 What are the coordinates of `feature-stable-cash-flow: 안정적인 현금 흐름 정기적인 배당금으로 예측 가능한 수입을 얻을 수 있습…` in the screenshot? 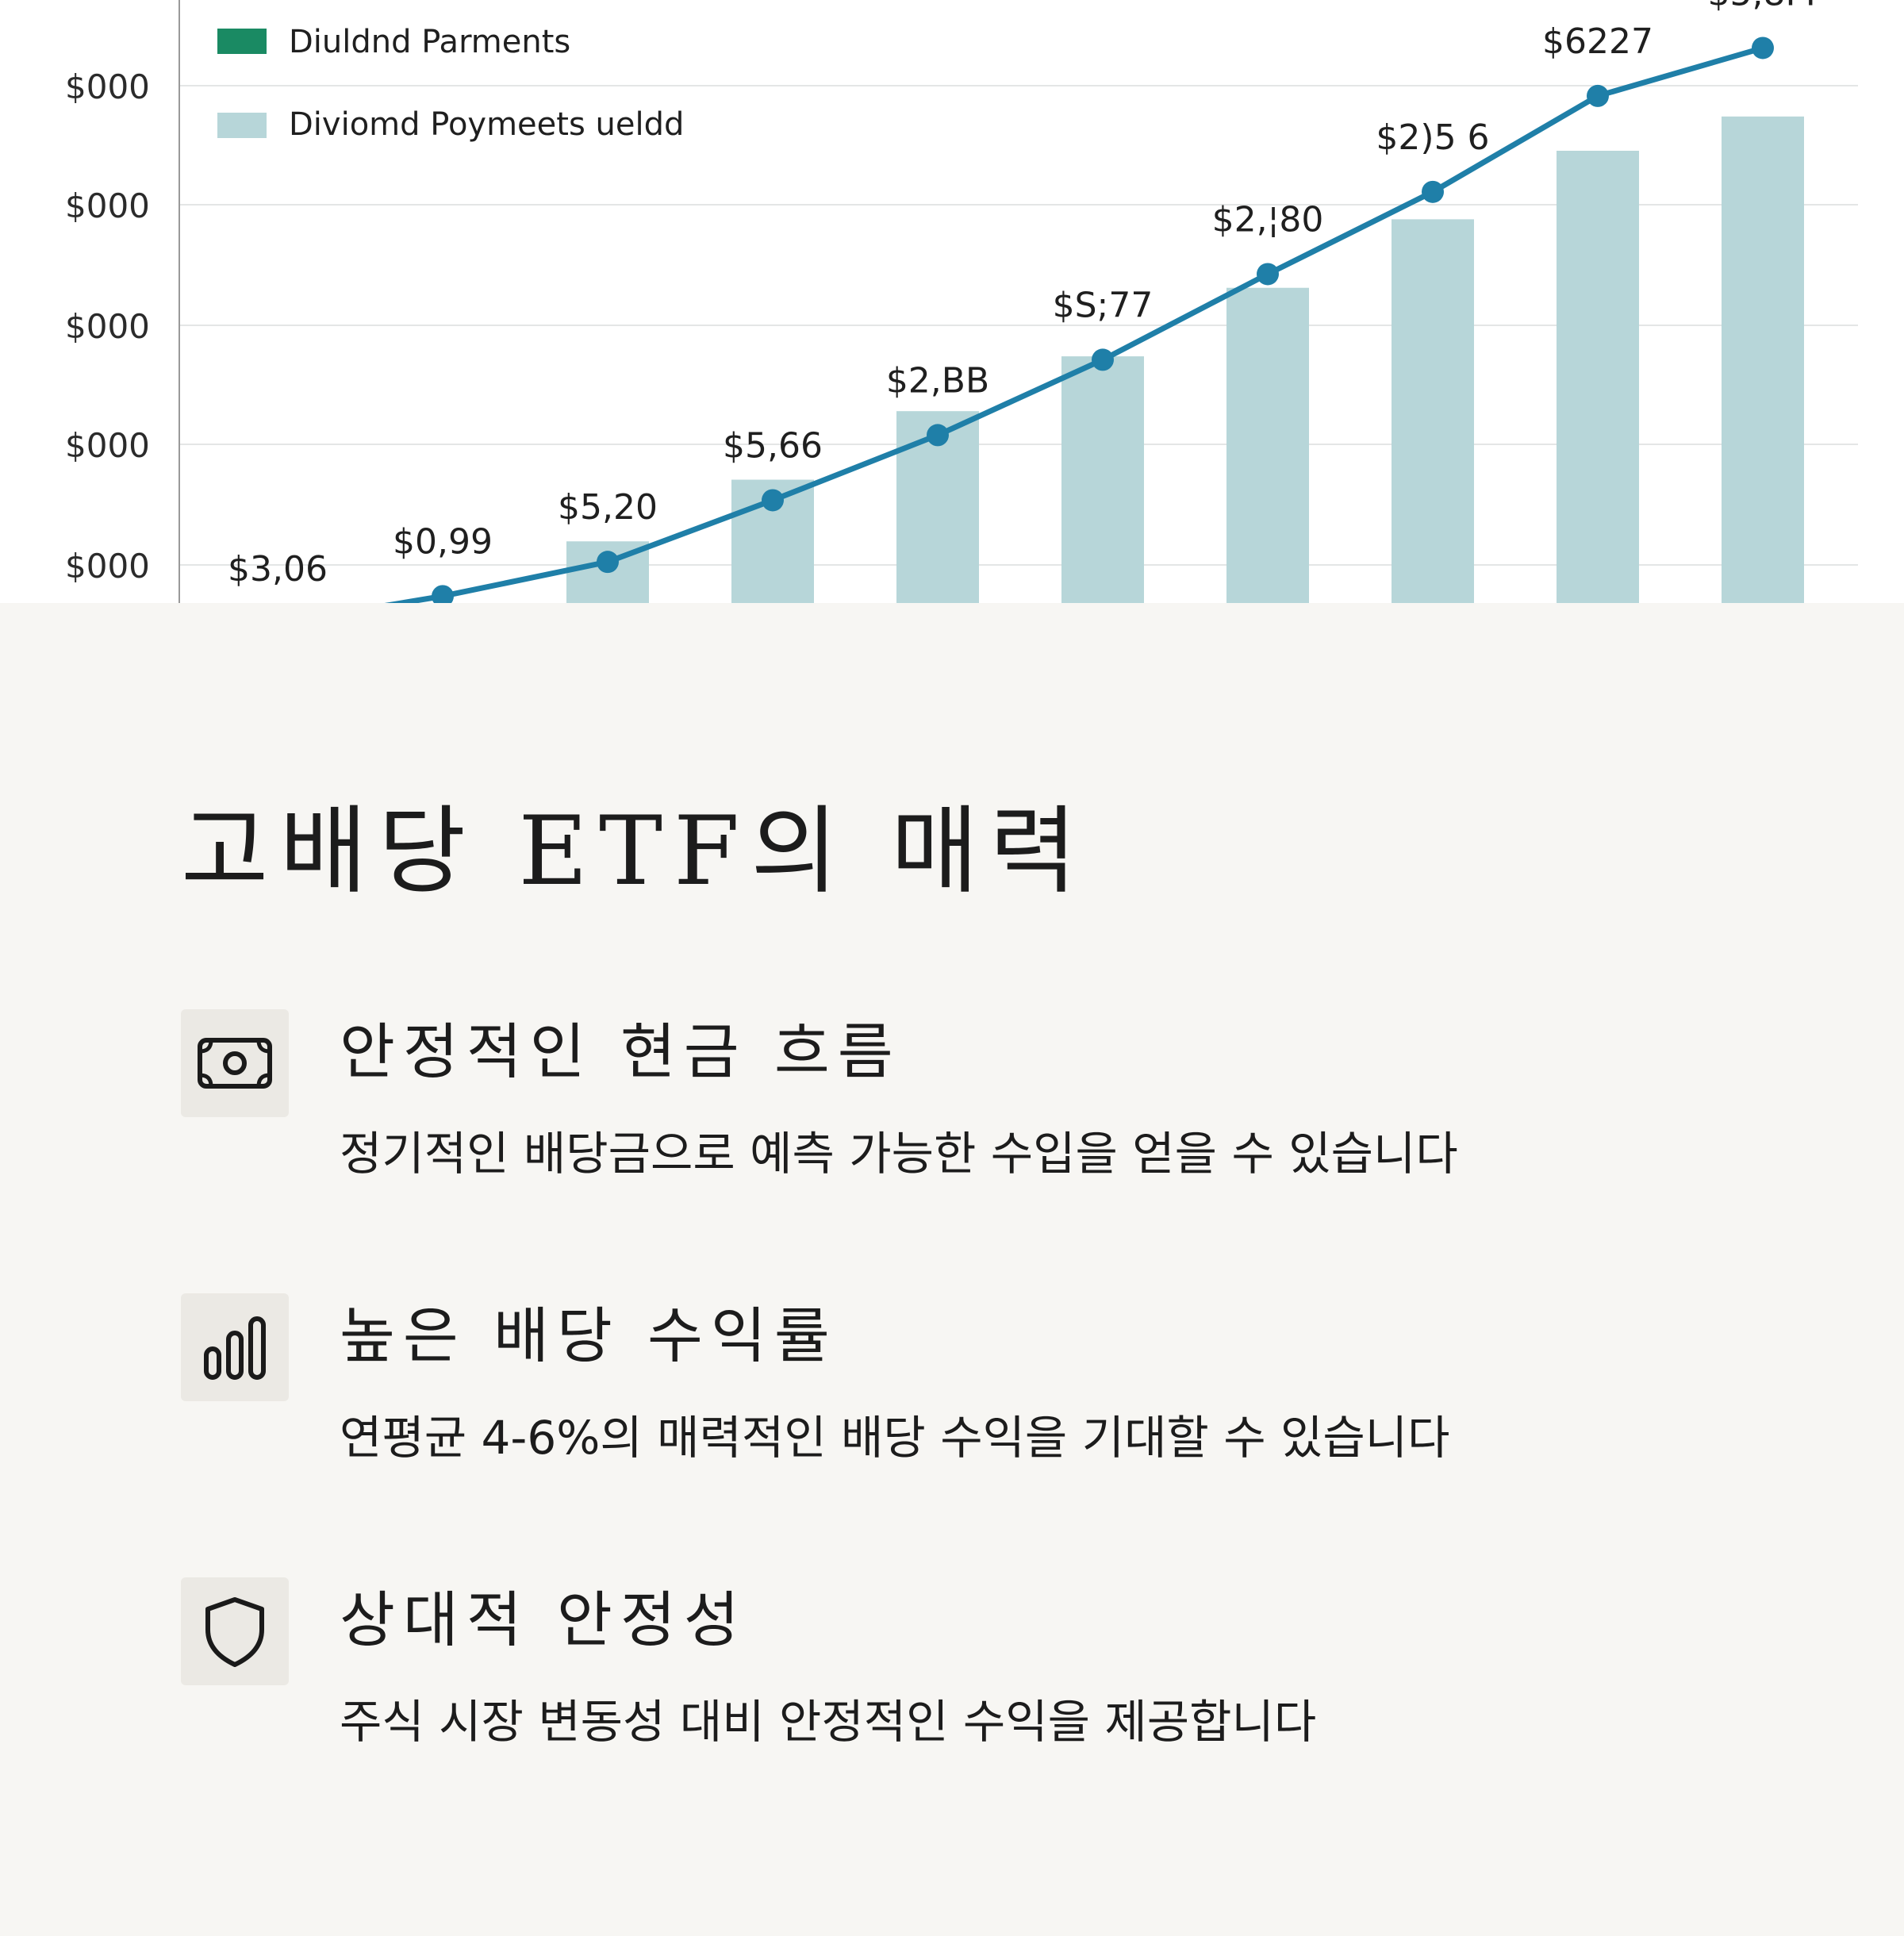 It's located at (974, 1112).